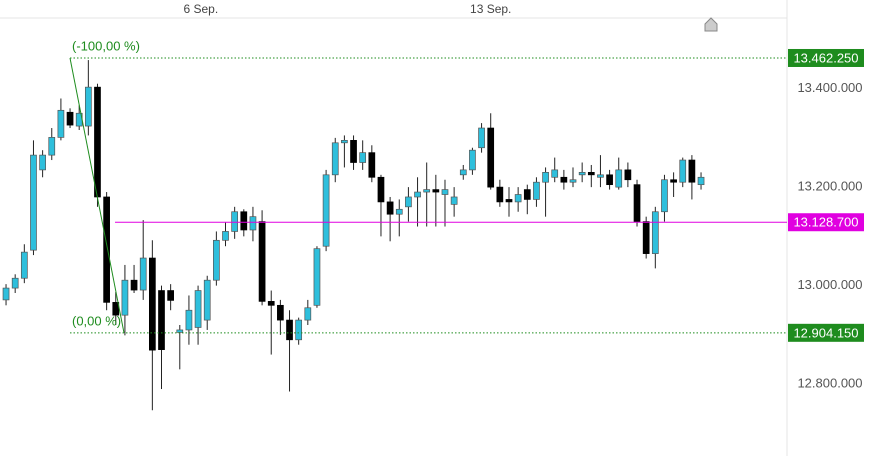  I want to click on fib-label: (0,00 %), so click(96, 320).